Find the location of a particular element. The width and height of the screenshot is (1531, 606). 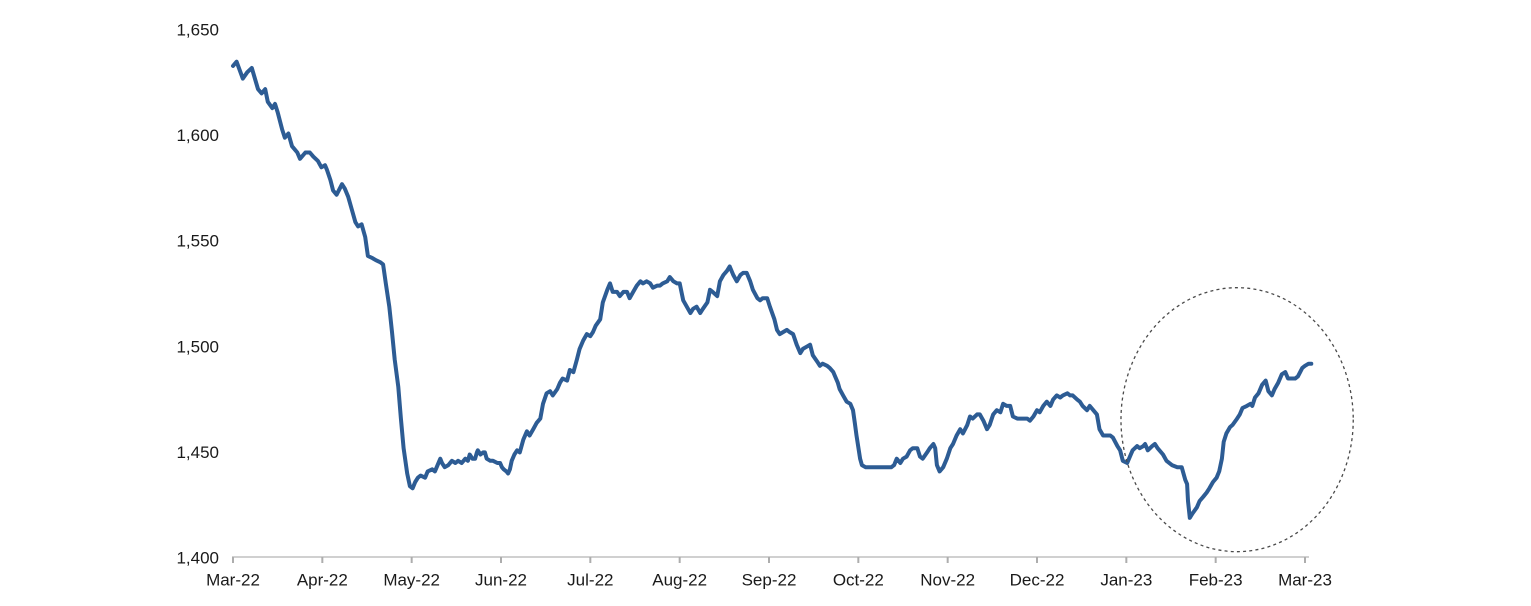

y-axis-tick-labels: 1,400 1,450 1,500 1,550 1,600 1,650 is located at coordinates (197, 294).